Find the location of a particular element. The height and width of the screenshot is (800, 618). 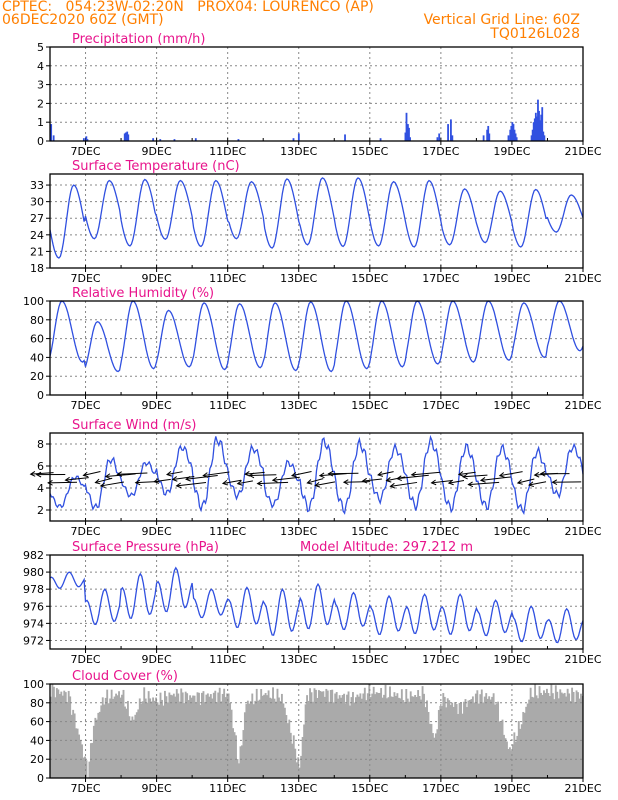

wind-xtick-label-2: 11DEC is located at coordinates (227, 531).